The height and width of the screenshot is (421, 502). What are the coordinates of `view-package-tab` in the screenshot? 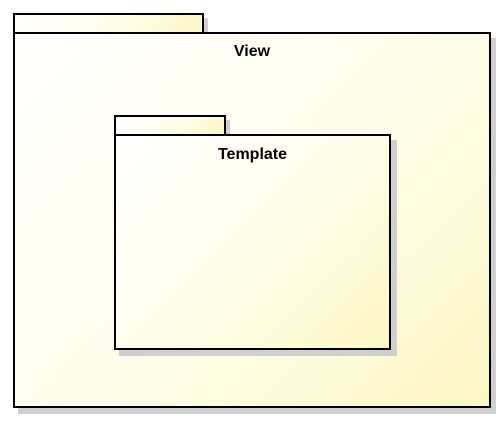 It's located at (108, 23).